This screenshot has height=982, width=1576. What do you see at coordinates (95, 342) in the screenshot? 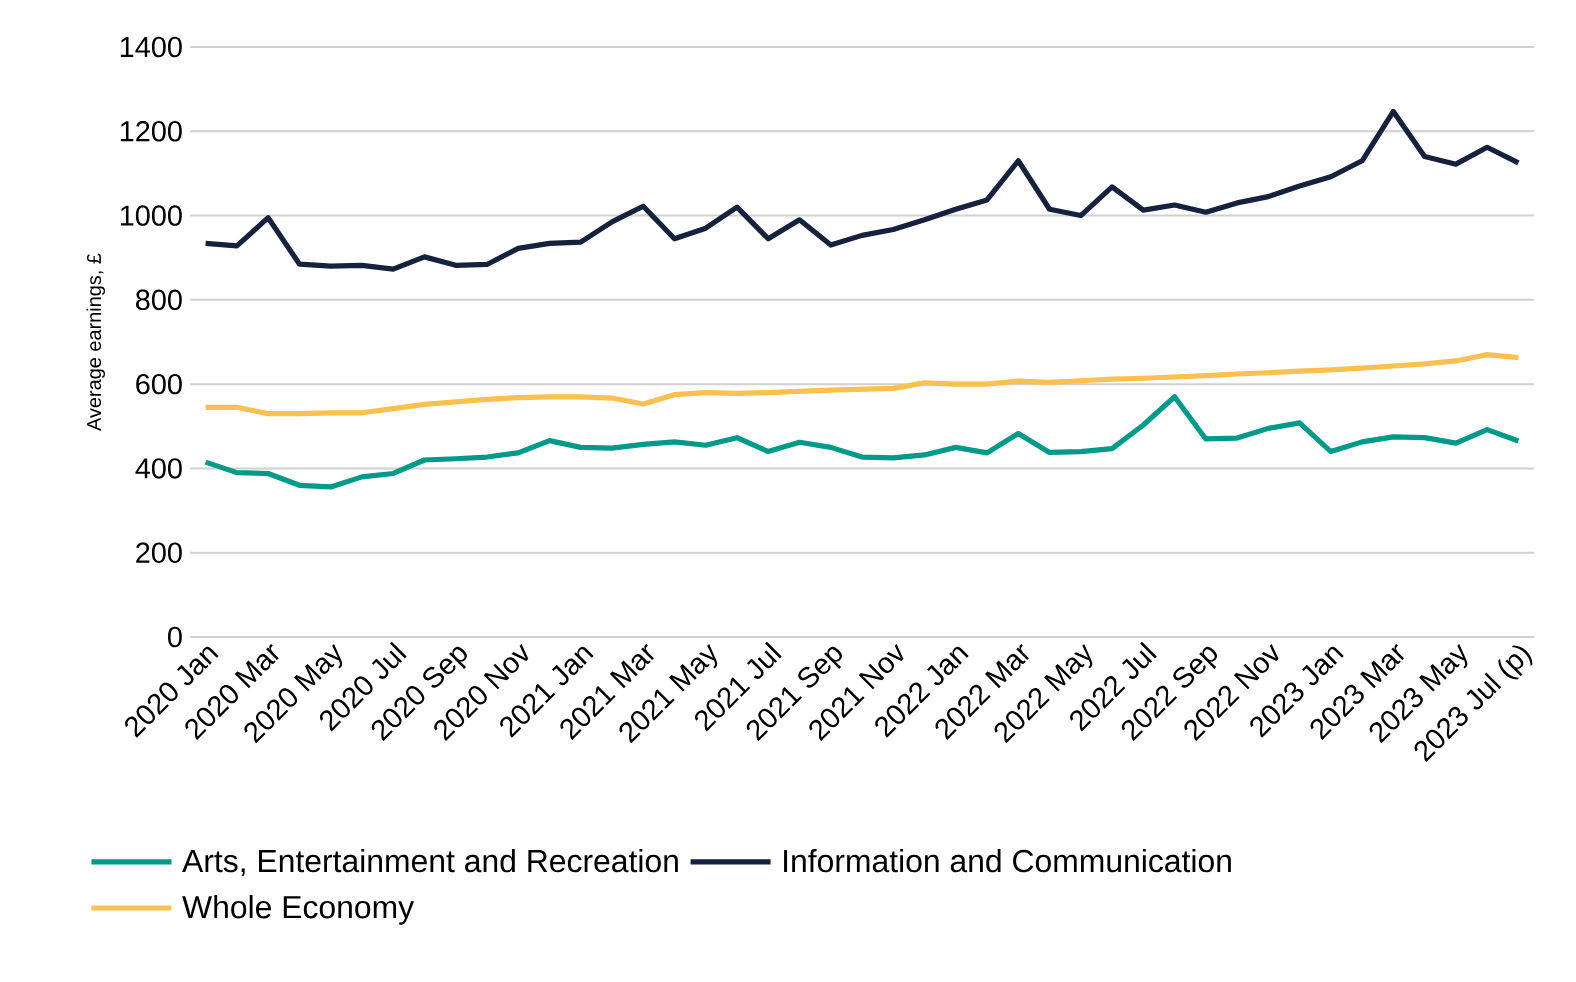
I see `y-axis-title: Average earnings, £` at bounding box center [95, 342].